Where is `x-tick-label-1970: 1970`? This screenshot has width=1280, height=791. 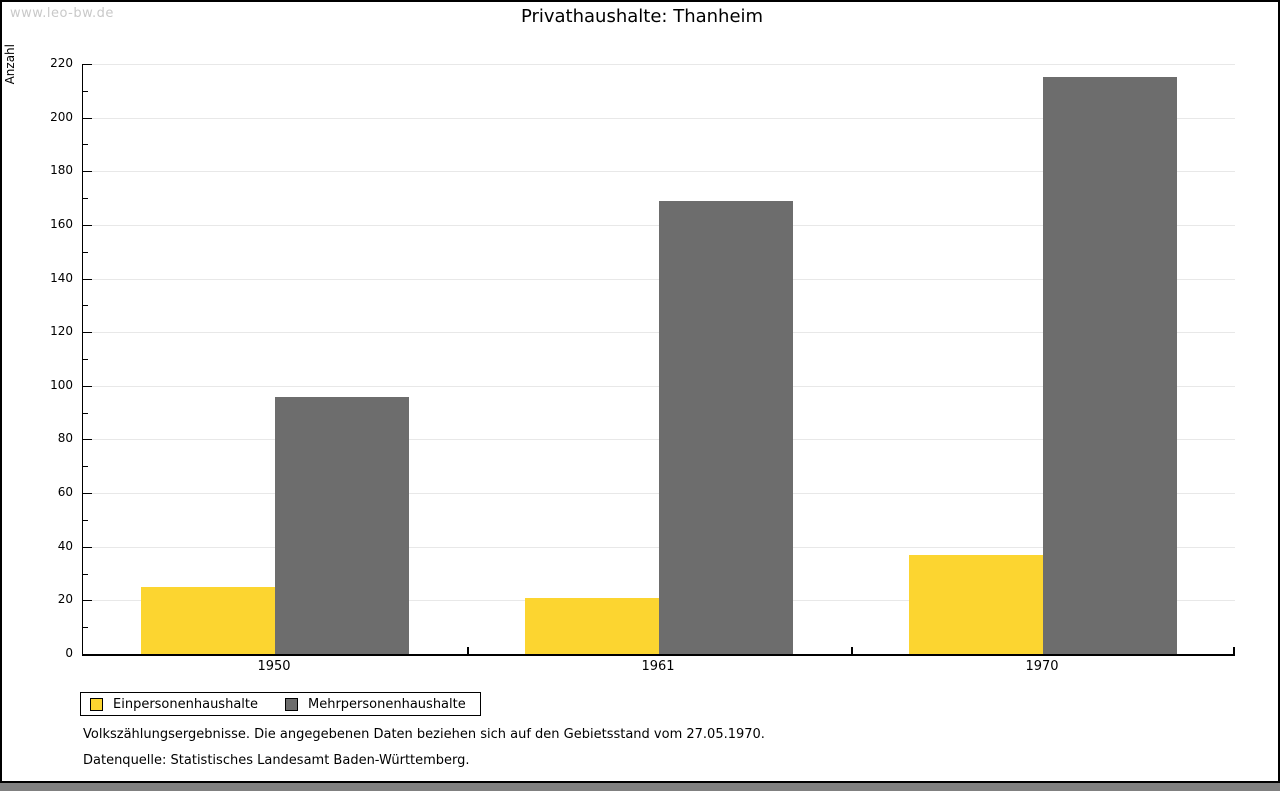
x-tick-label-1970: 1970 is located at coordinates (1042, 666).